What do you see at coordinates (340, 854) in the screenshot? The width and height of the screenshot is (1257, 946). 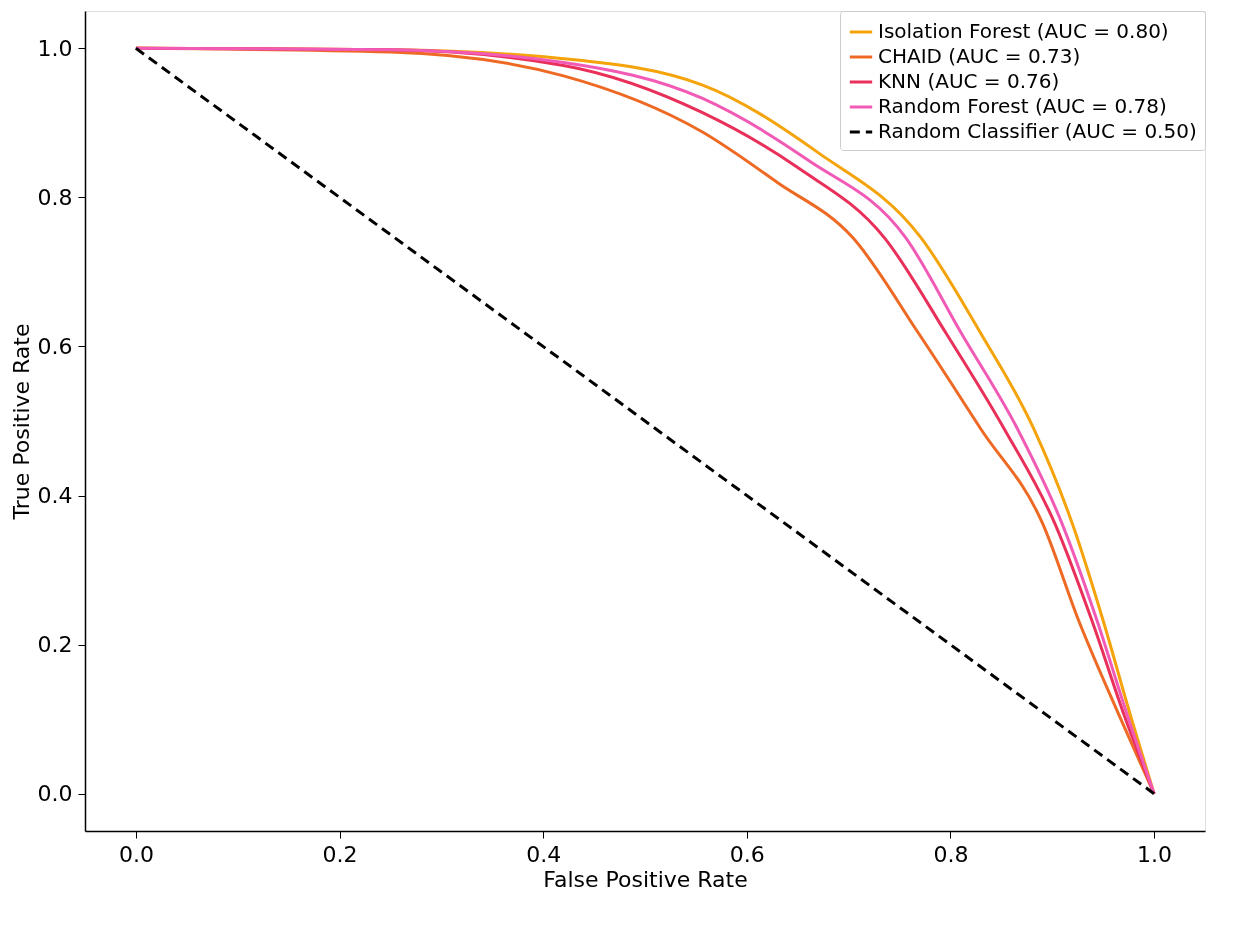 I see `x-tick-label: 0.2` at bounding box center [340, 854].